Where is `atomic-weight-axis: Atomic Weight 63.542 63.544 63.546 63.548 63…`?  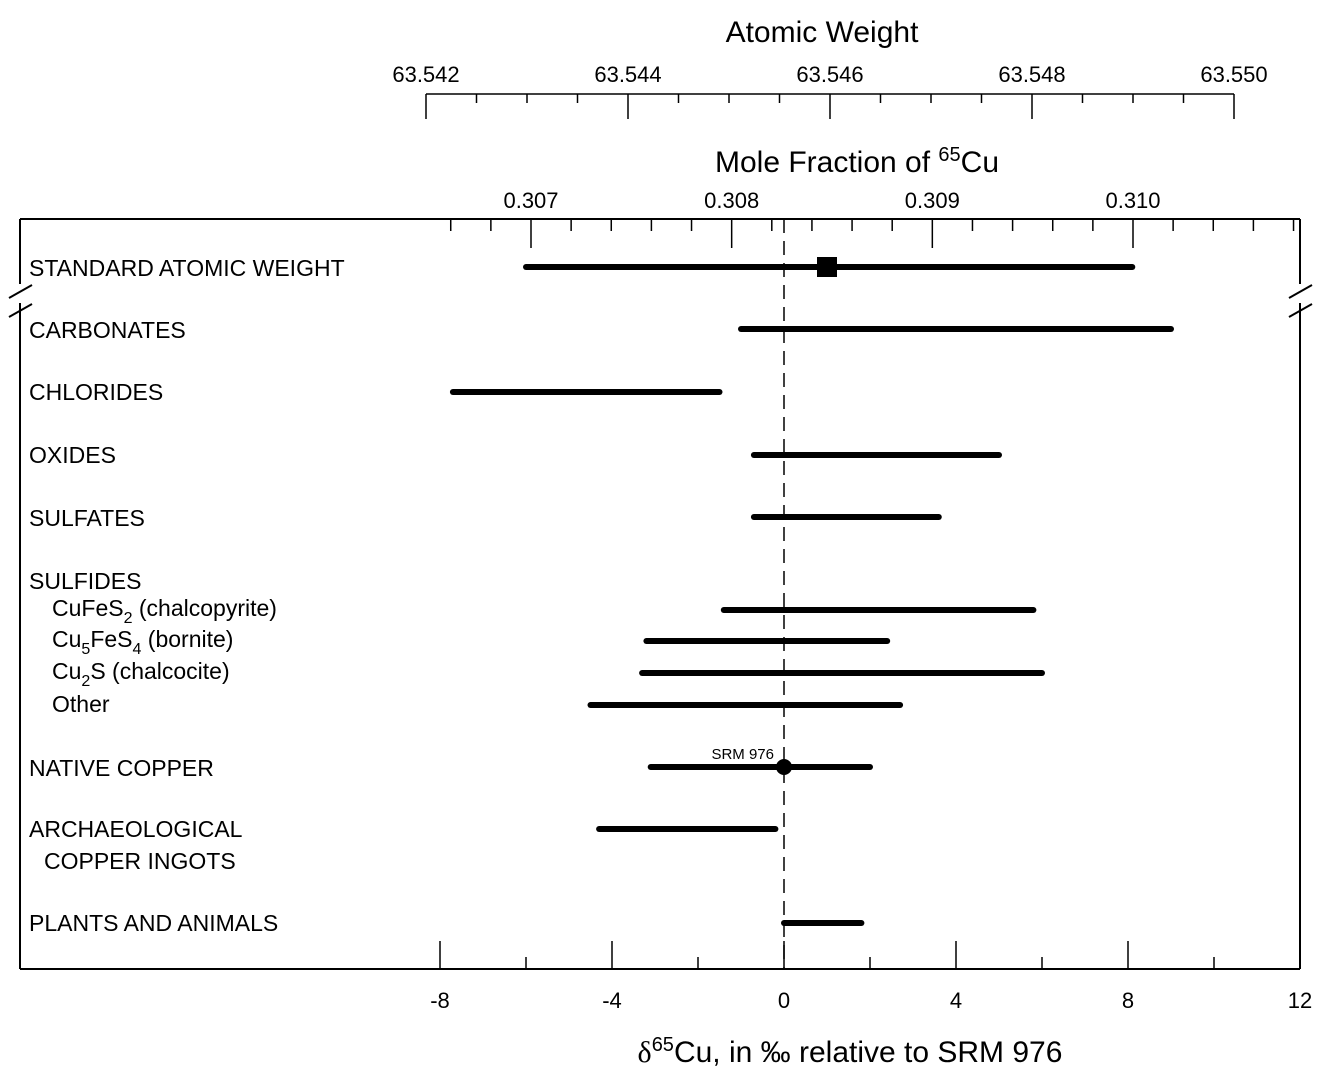 atomic-weight-axis: Atomic Weight 63.542 63.544 63.546 63.548 63… is located at coordinates (830, 67).